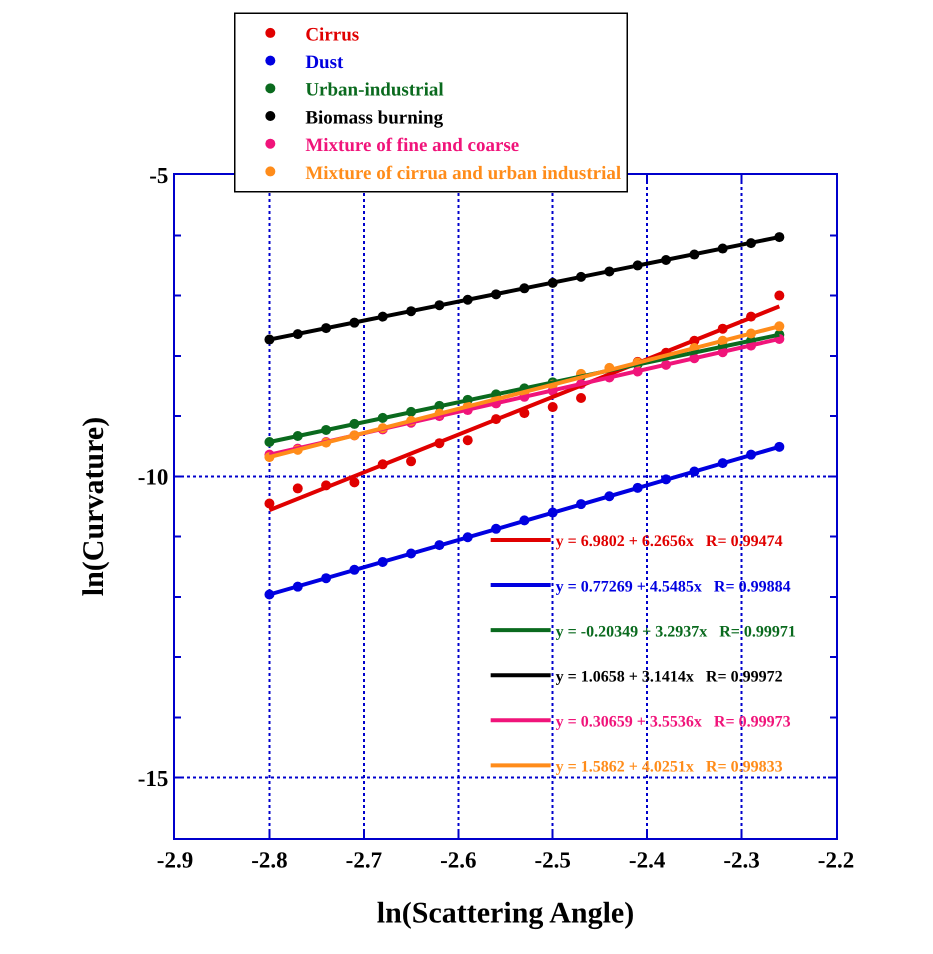 The height and width of the screenshot is (954, 933). I want to click on legend-label: Mixture of cirrua and urban industrial, so click(463, 173).